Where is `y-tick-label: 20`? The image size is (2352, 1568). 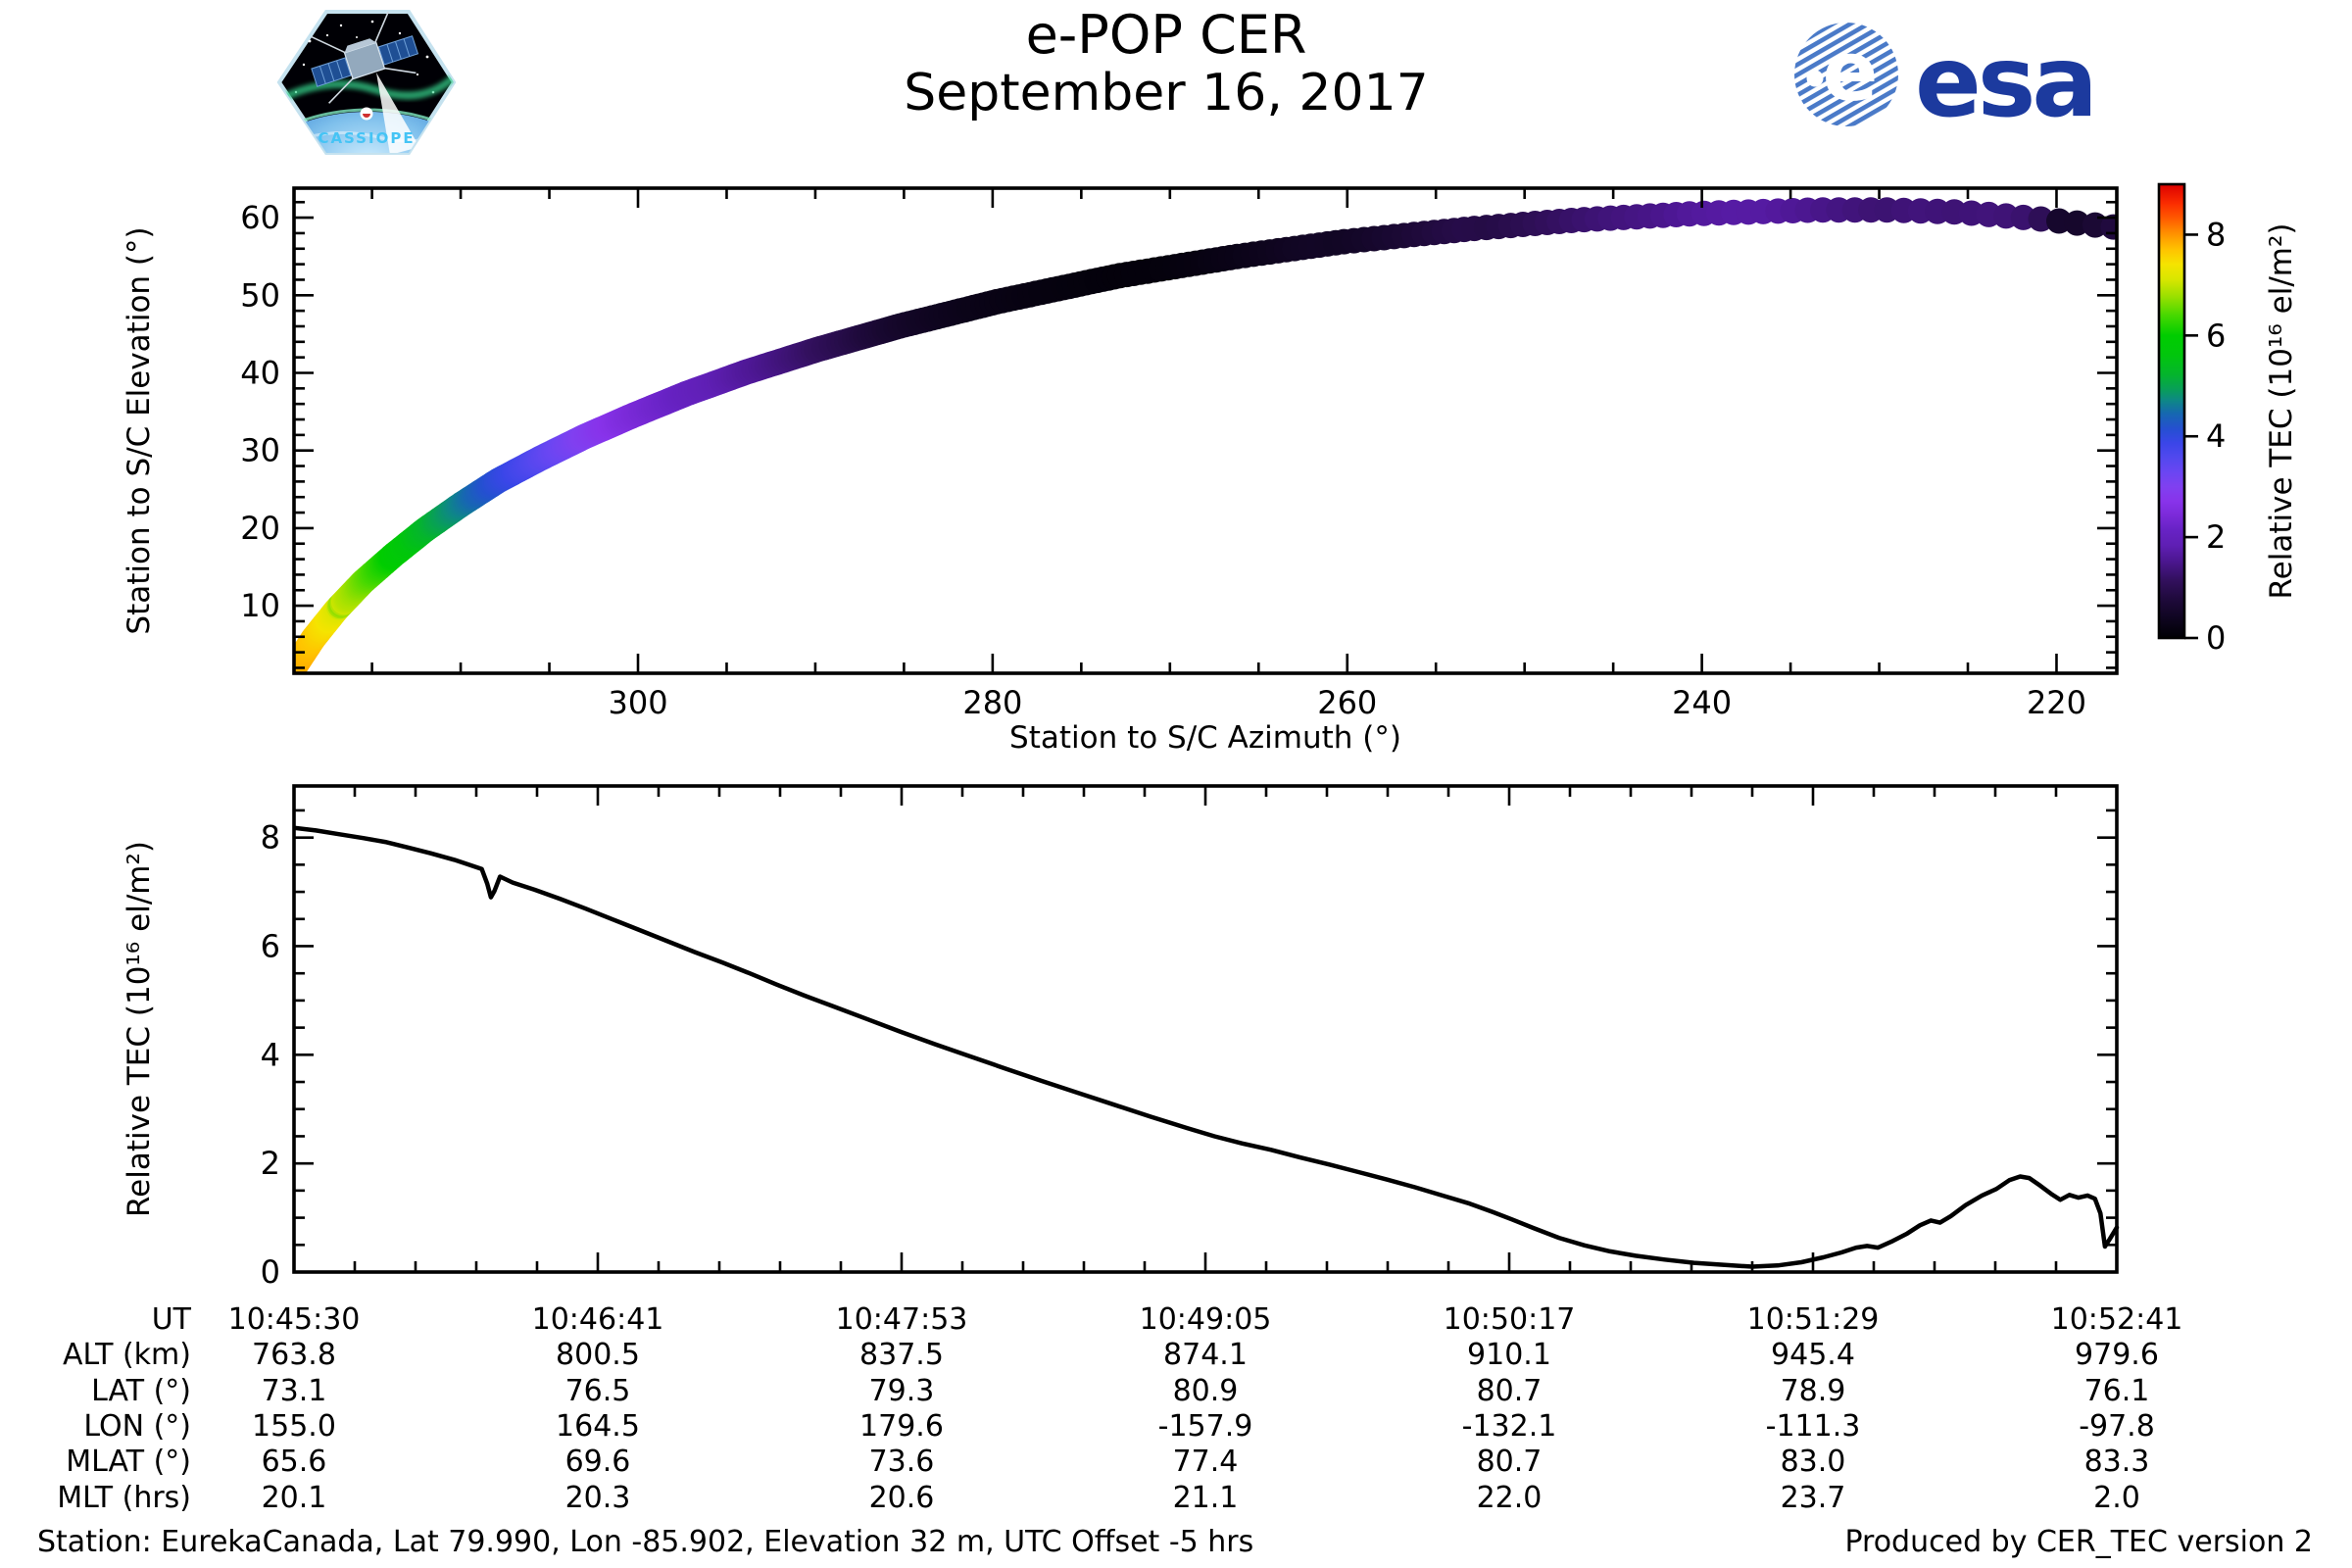
y-tick-label: 20 is located at coordinates (260, 528).